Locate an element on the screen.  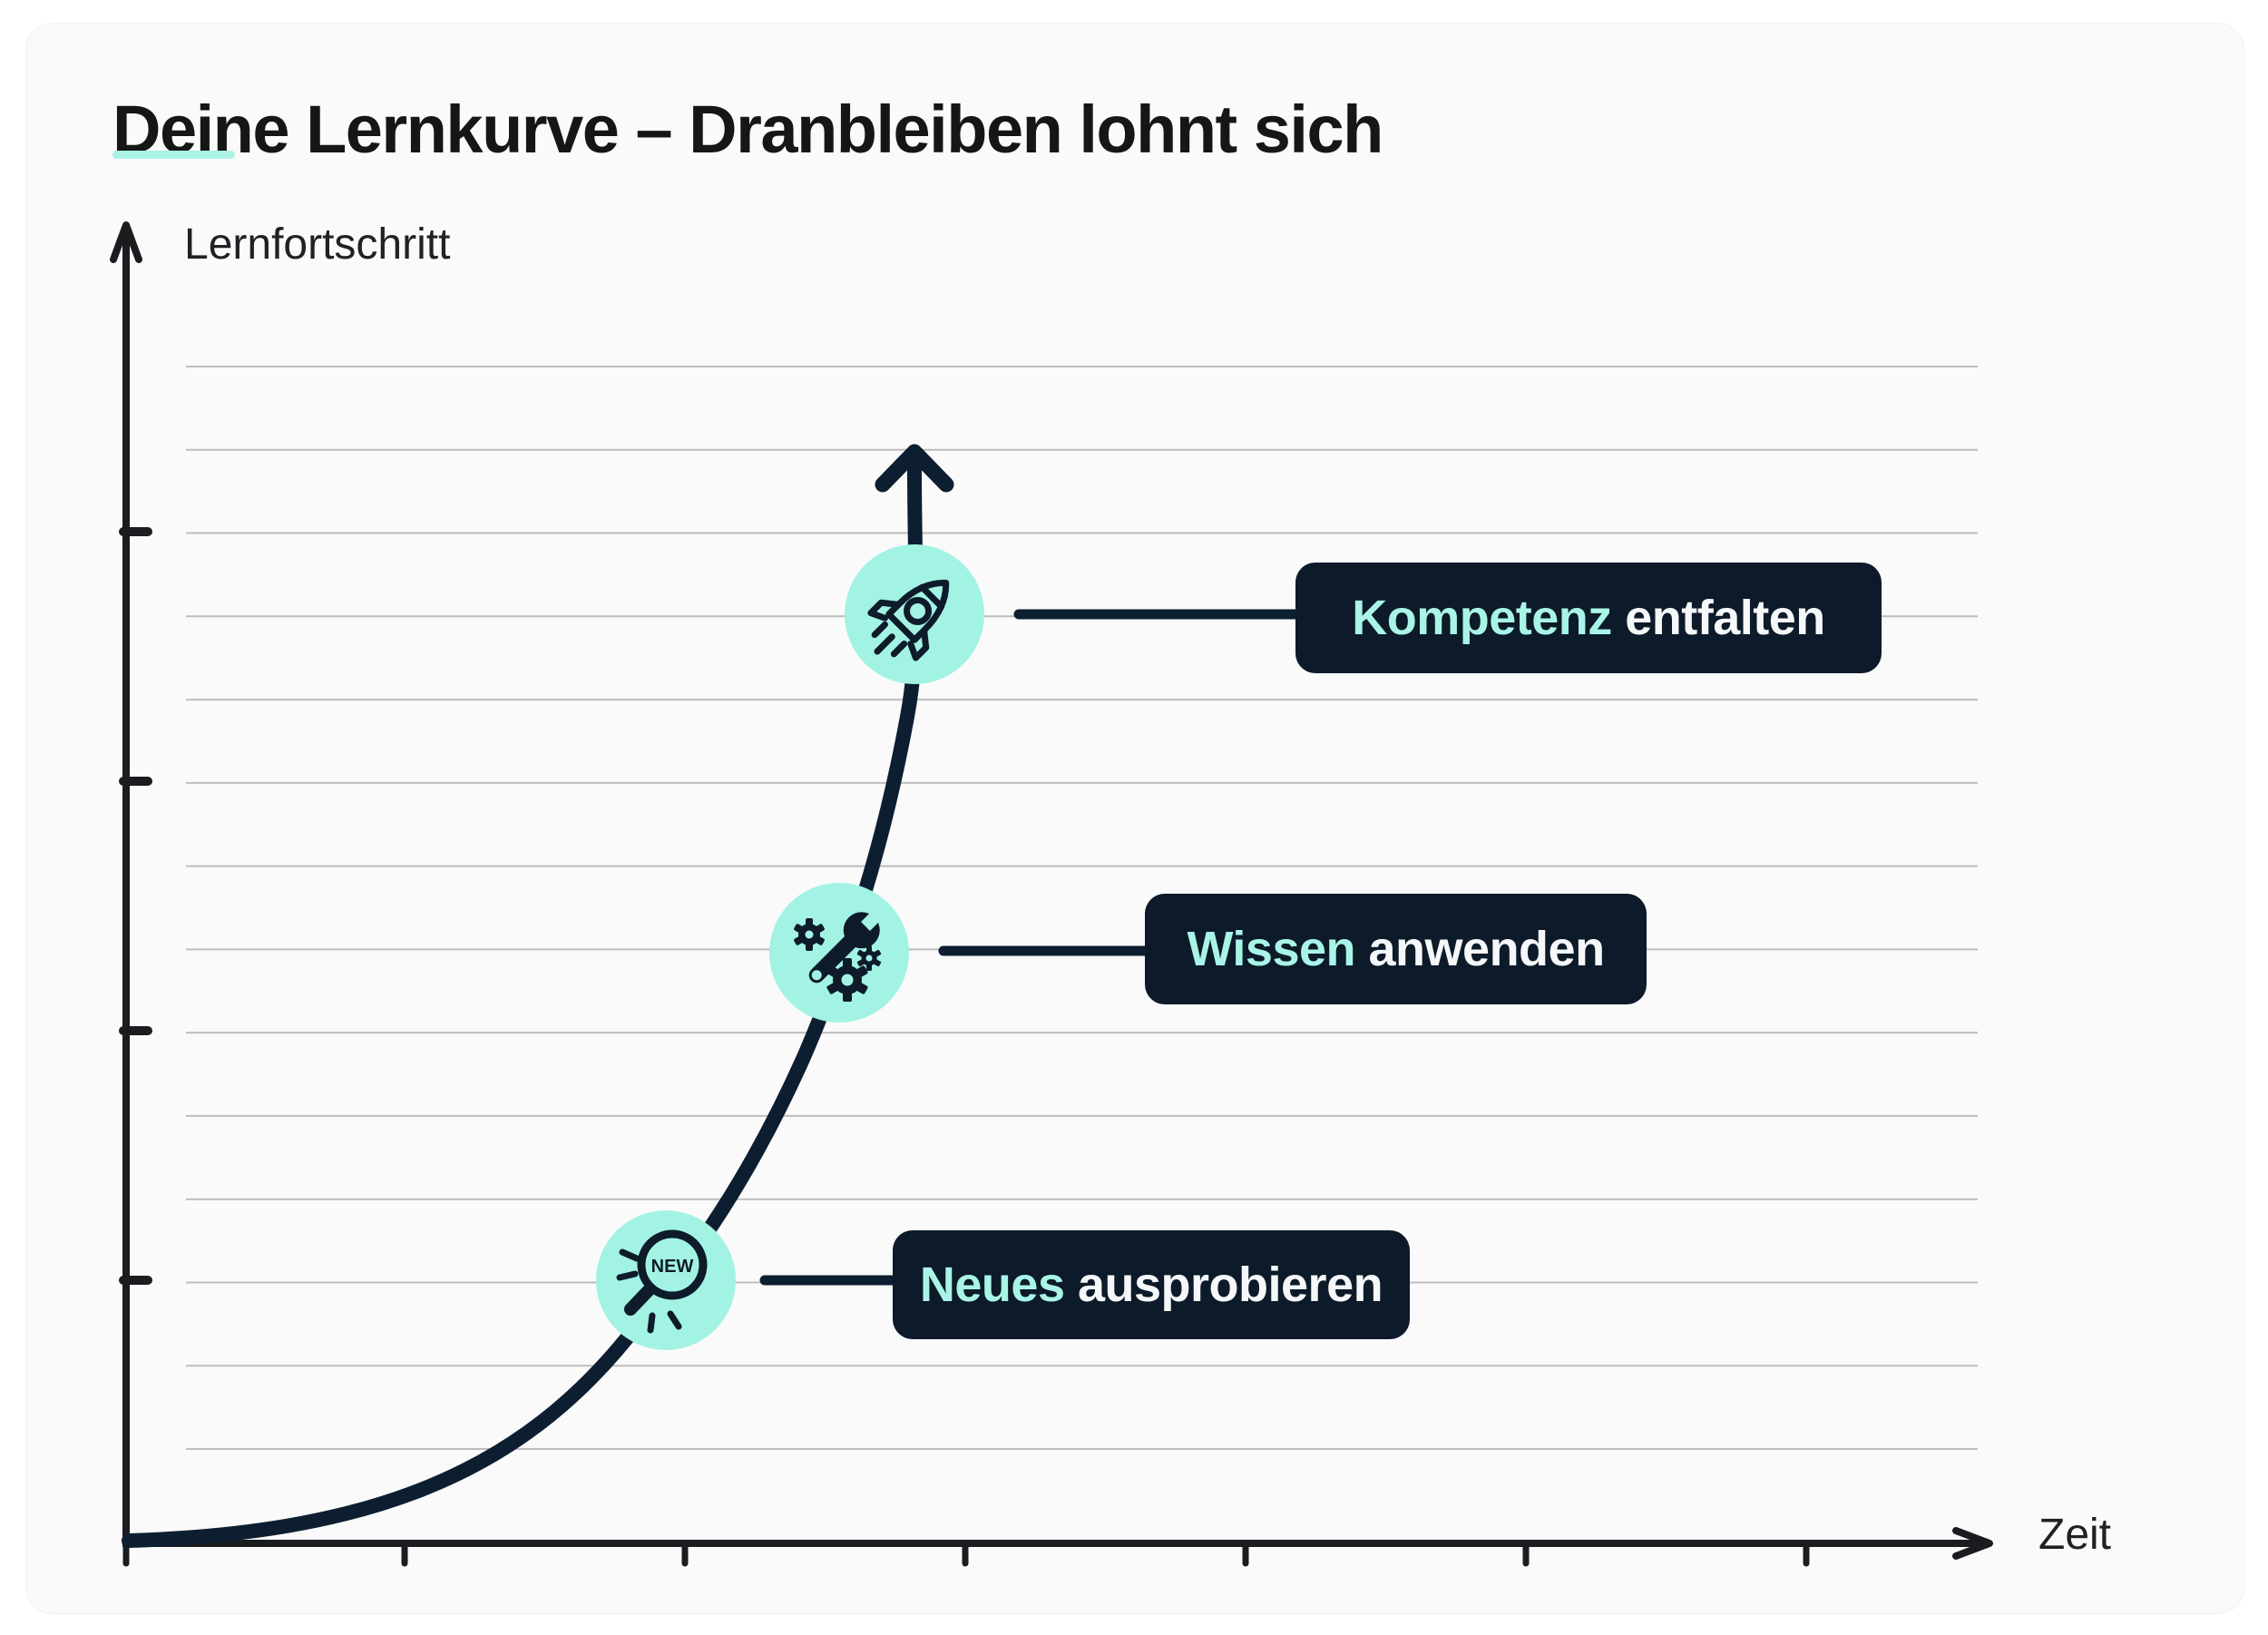
y-axis-ticks is located at coordinates (136, 906).